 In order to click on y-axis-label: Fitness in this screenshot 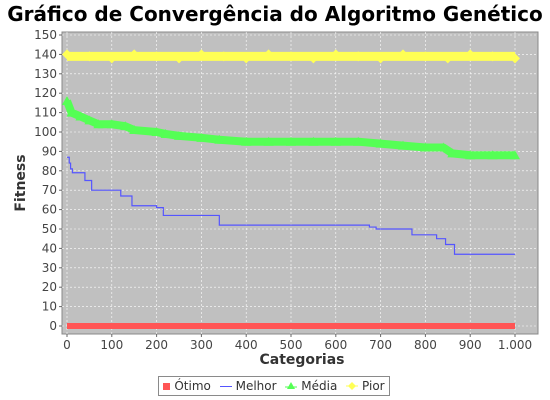, I will do `click(21, 182)`.